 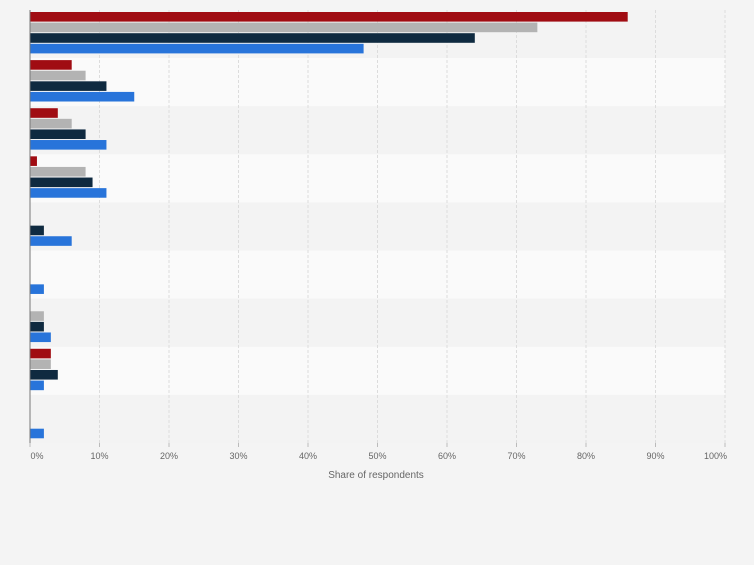 What do you see at coordinates (238, 456) in the screenshot?
I see `x-tick-label: 30%` at bounding box center [238, 456].